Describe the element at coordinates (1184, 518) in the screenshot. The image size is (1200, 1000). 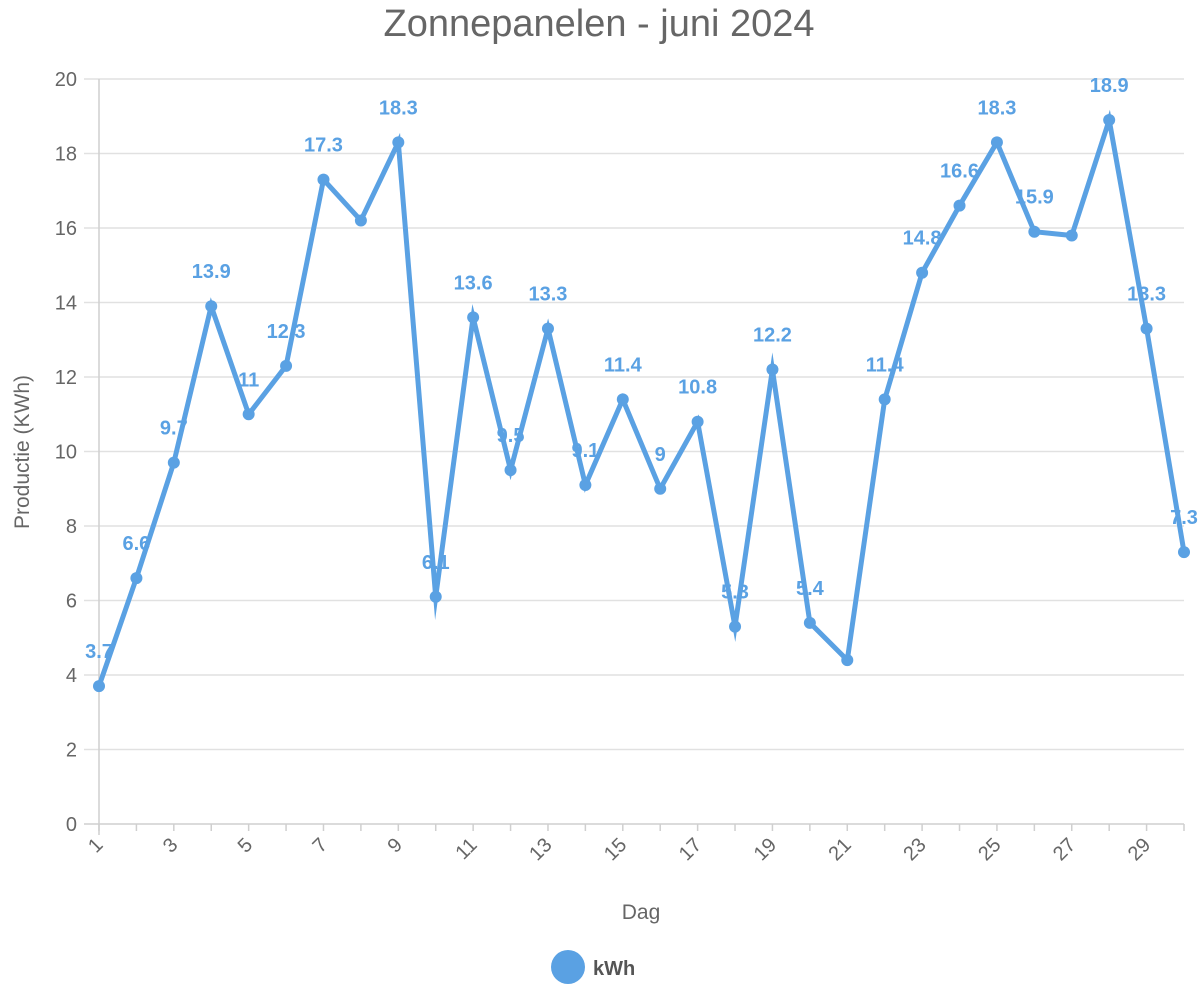
I see `data-label: 7.3` at that location.